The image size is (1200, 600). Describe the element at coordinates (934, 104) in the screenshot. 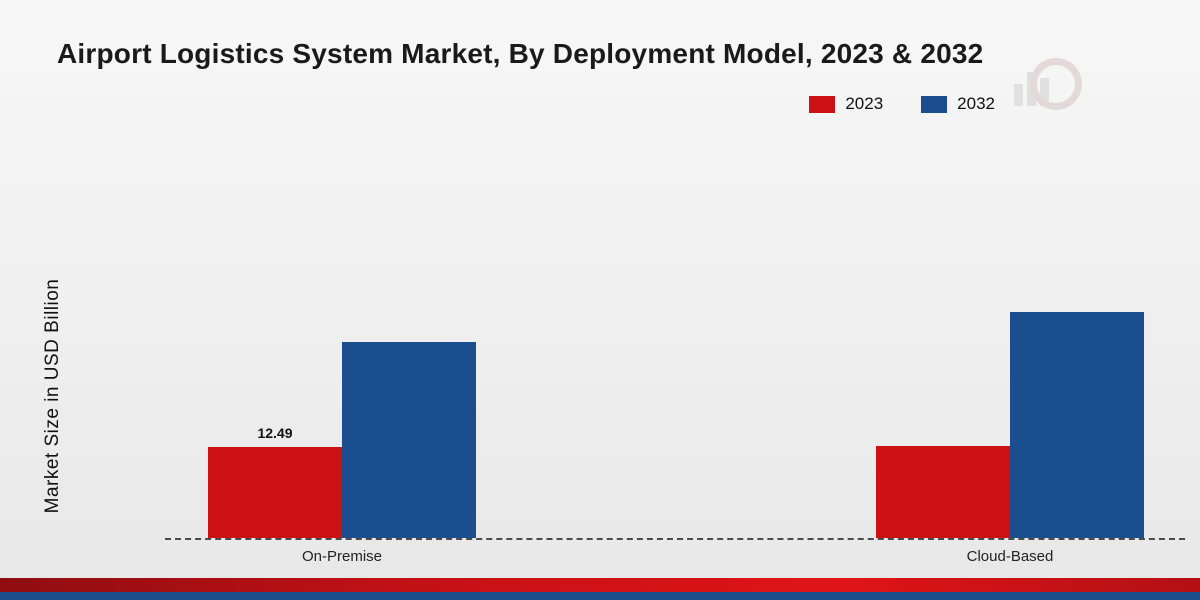

I see `legend-swatch-2032-icon` at that location.